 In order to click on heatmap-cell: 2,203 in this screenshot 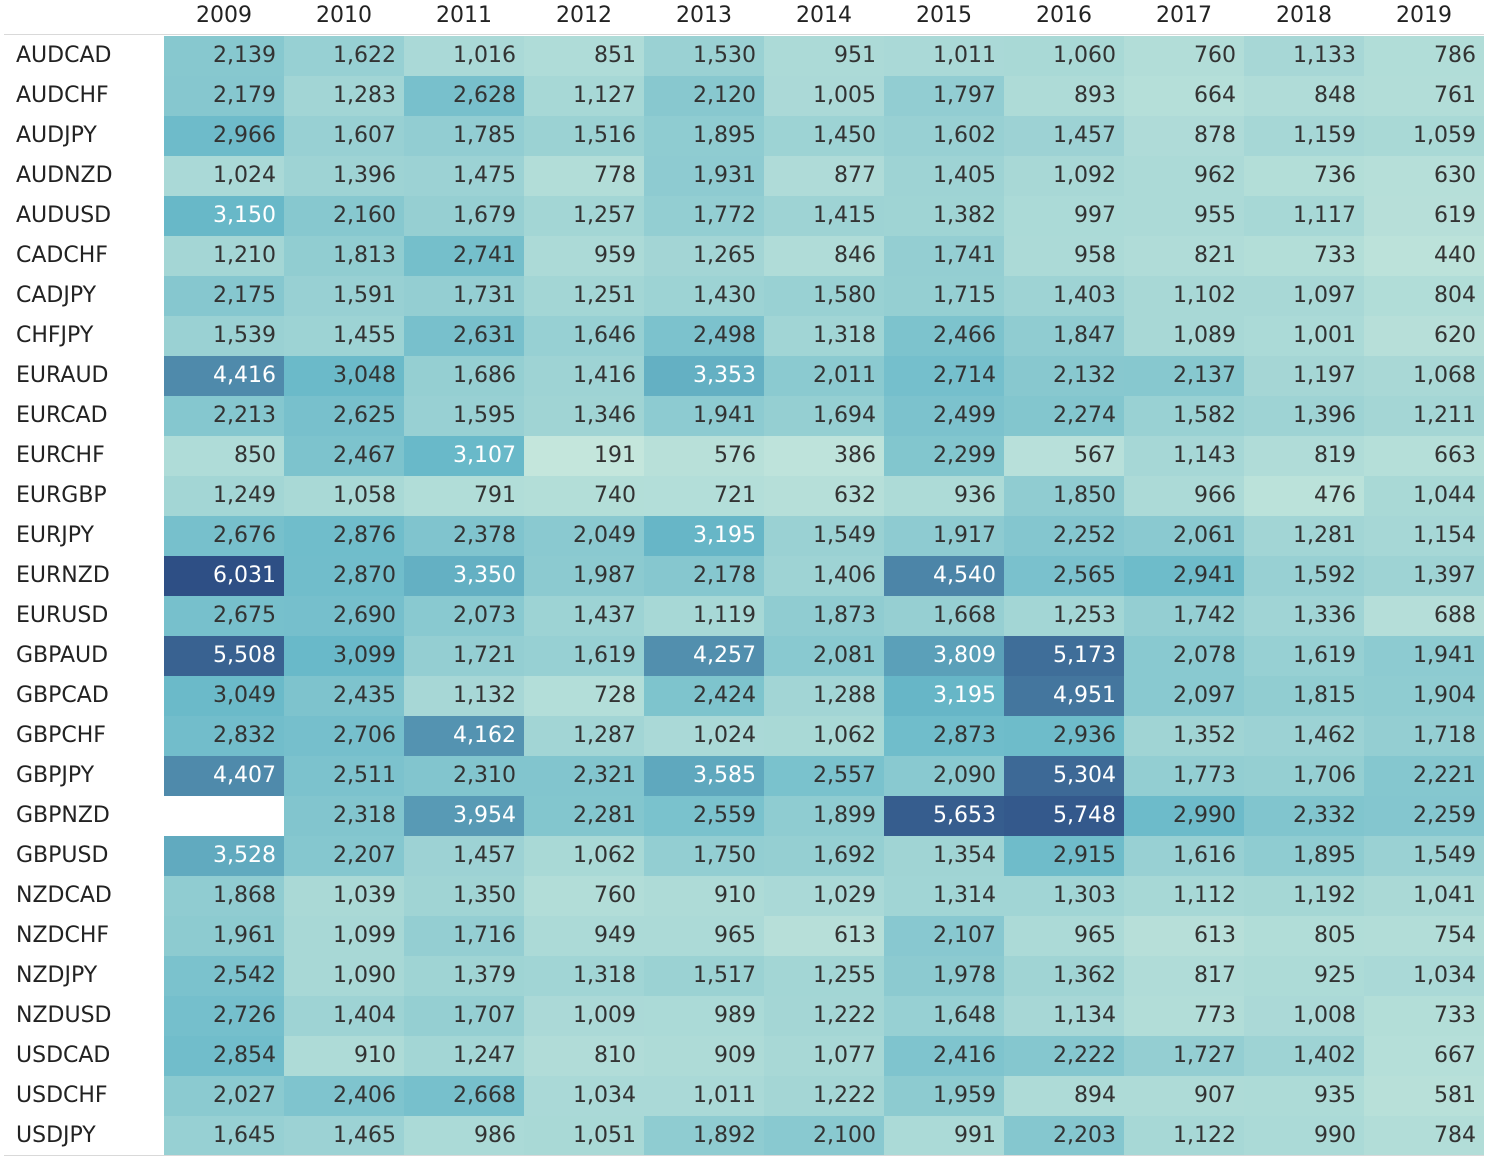, I will do `click(1064, 1136)`.